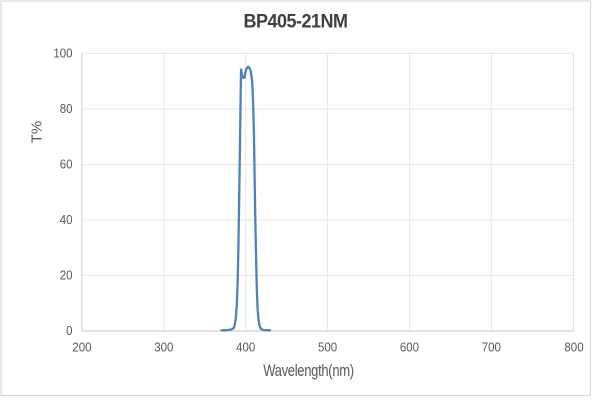 This screenshot has height=405, width=600. What do you see at coordinates (491, 347) in the screenshot?
I see `svg-text: 700` at bounding box center [491, 347].